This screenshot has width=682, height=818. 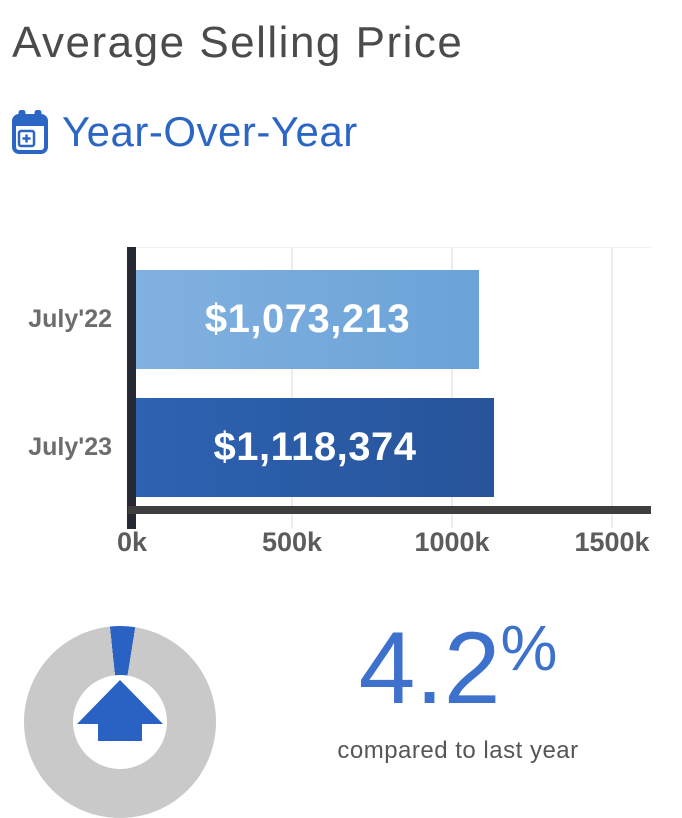 I want to click on period-selector: Year-Over-Year, so click(x=185, y=132).